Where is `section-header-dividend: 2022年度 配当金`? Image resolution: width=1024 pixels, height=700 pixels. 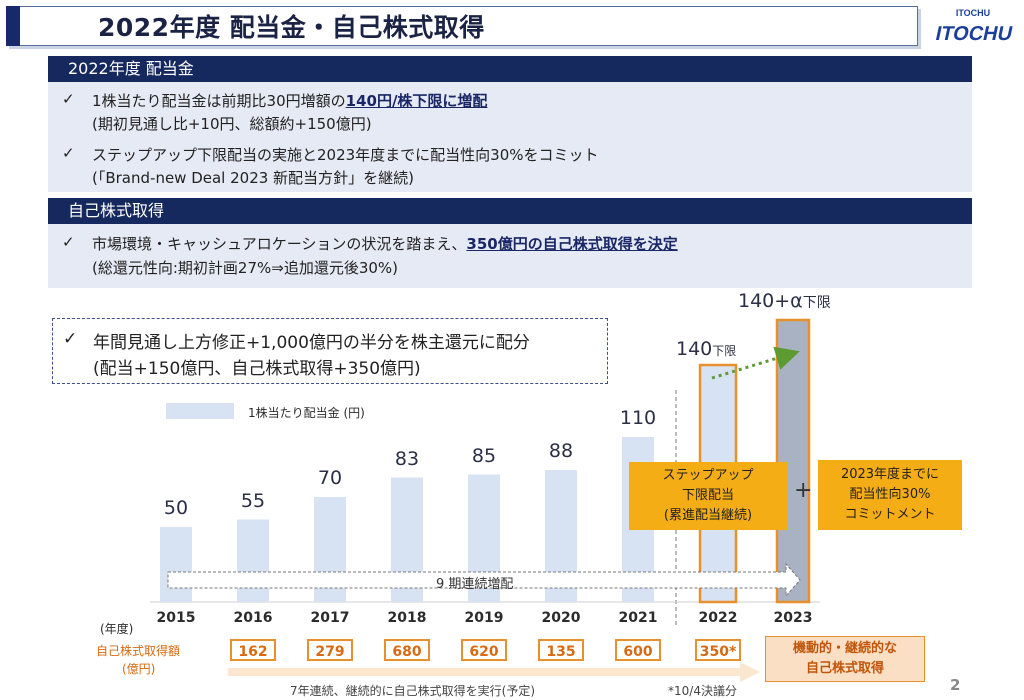
section-header-dividend: 2022年度 配当金 is located at coordinates (510, 69).